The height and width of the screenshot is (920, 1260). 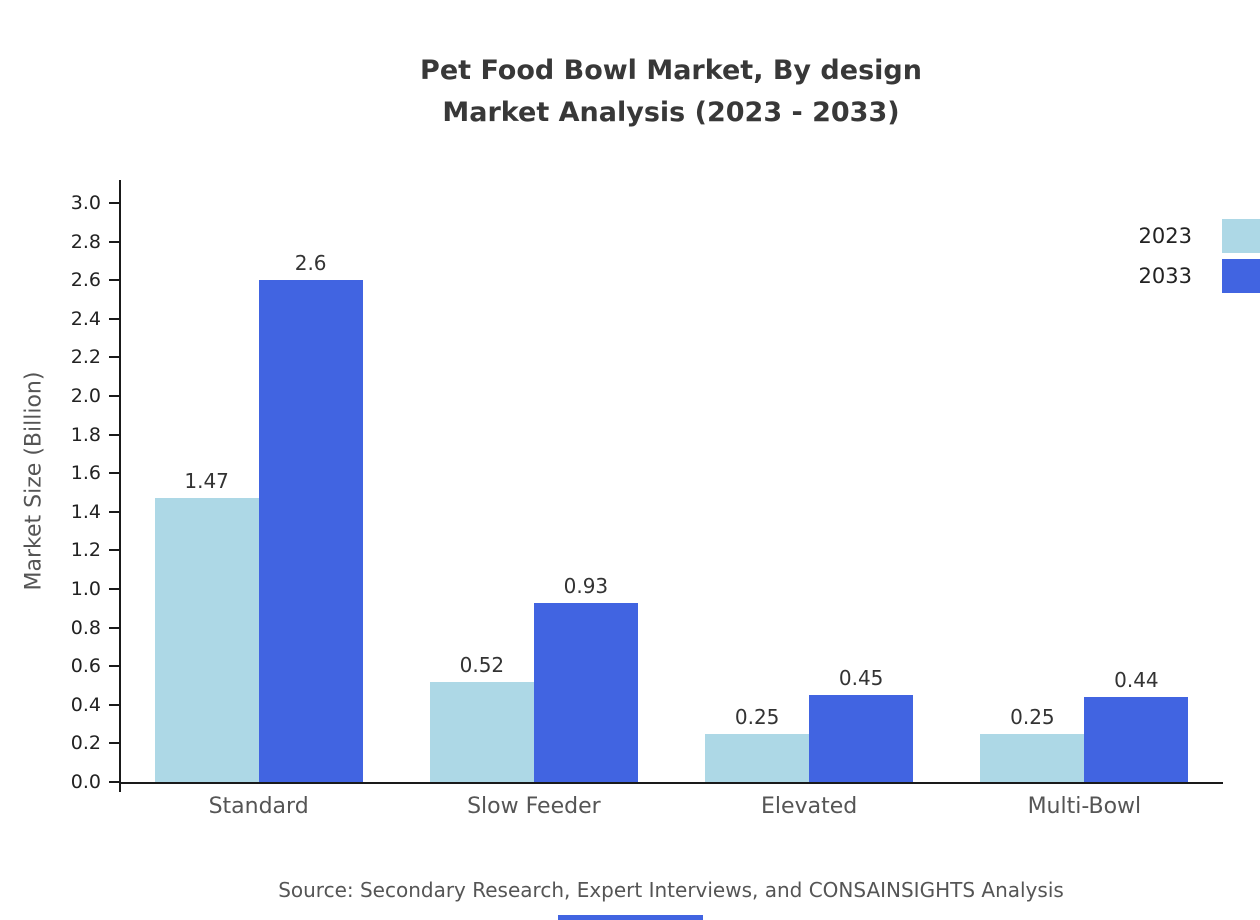 What do you see at coordinates (85, 627) in the screenshot?
I see `y-tick-label: 0.8` at bounding box center [85, 627].